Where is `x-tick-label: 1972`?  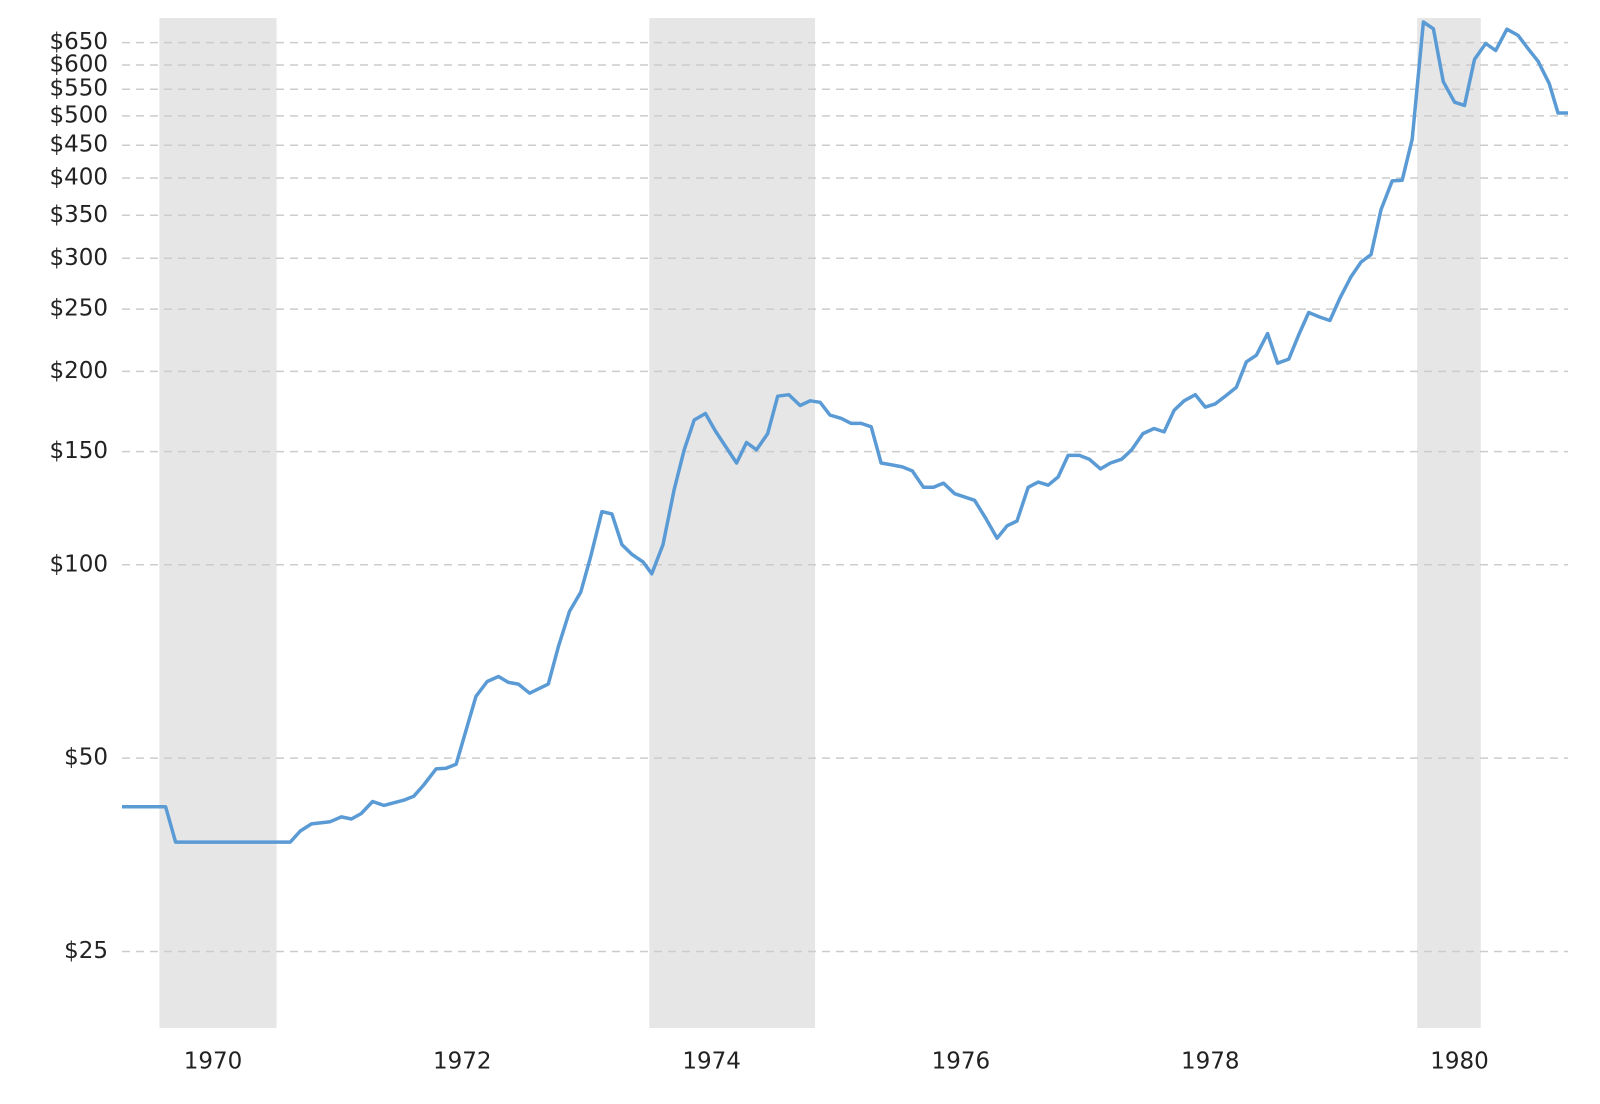
x-tick-label: 1972 is located at coordinates (462, 1062).